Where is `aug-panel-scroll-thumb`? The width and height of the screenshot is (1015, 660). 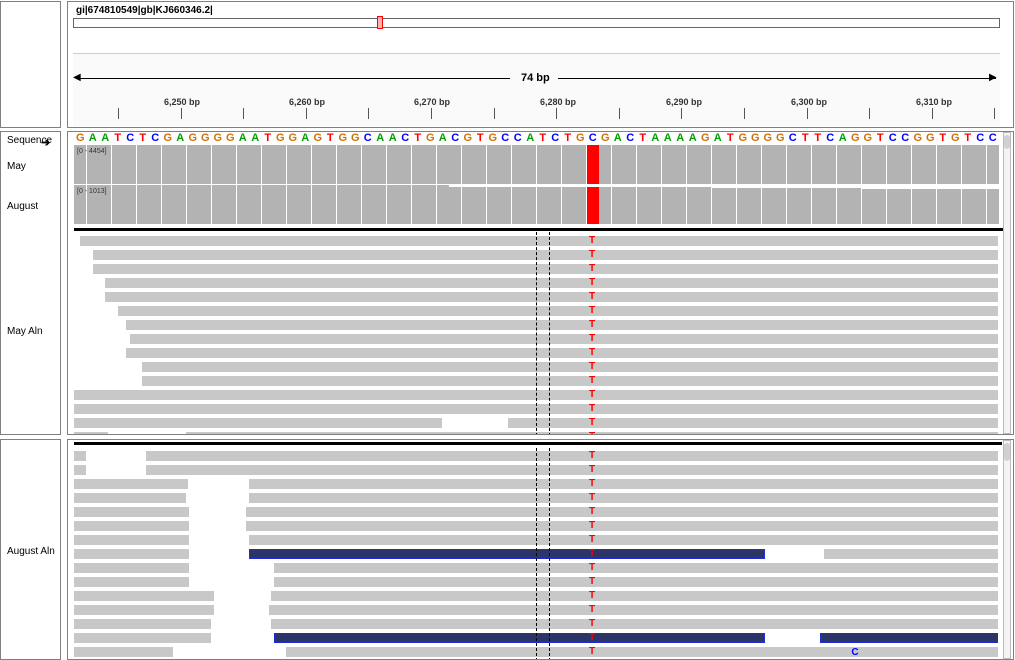
aug-panel-scroll-thumb is located at coordinates (1007, 452).